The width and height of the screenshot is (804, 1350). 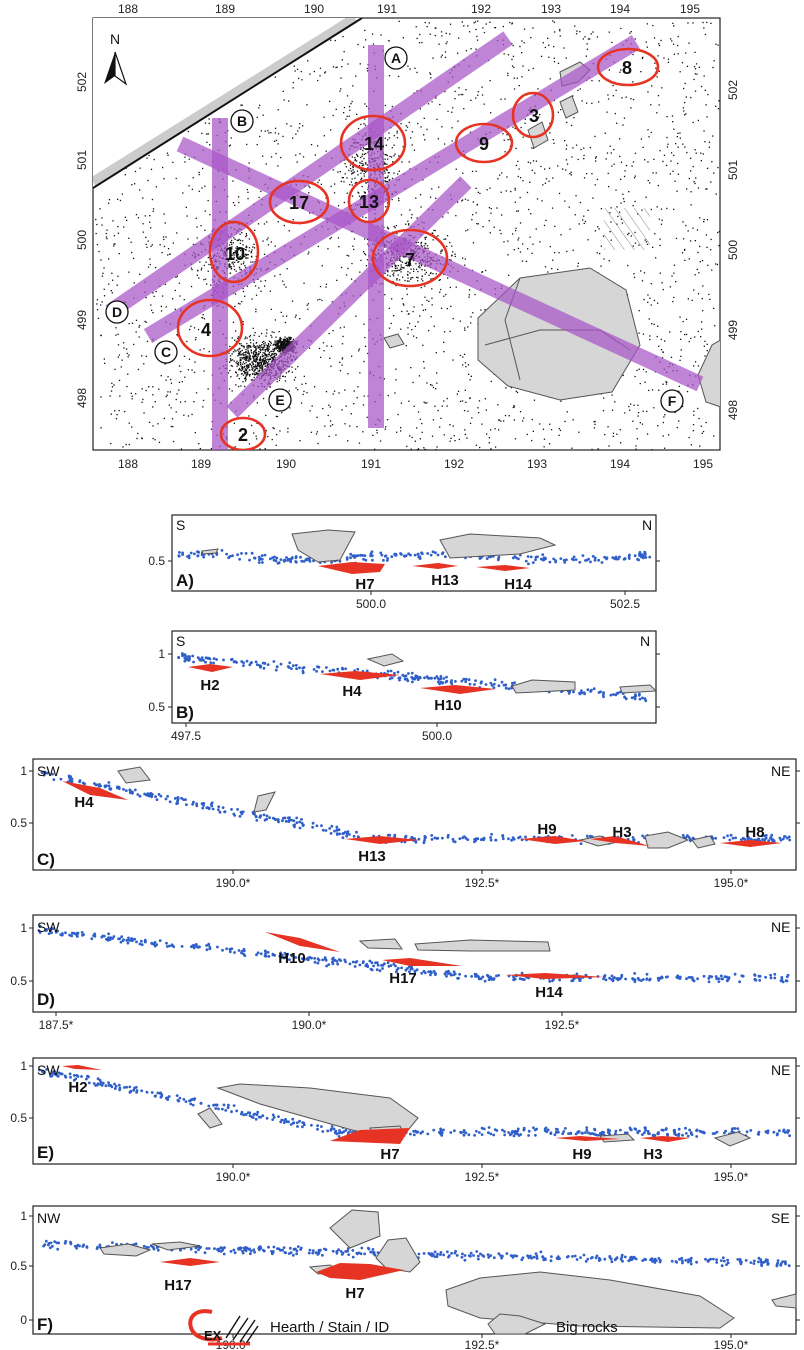 What do you see at coordinates (403, 1327) in the screenshot?
I see `legend: EX Hearth / Stain / ID Big rocks` at bounding box center [403, 1327].